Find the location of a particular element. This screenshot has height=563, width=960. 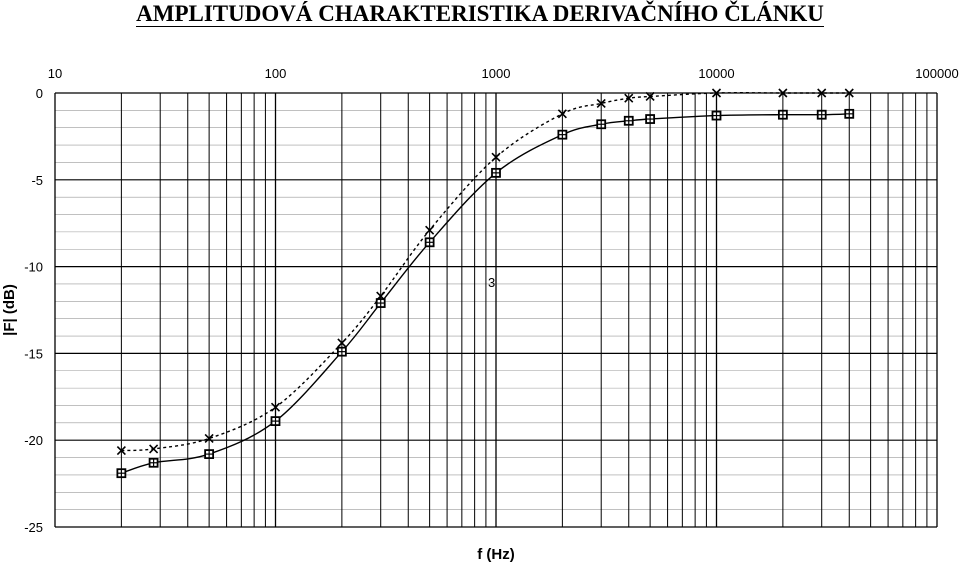

y-tick-label: 0 is located at coordinates (39, 93).